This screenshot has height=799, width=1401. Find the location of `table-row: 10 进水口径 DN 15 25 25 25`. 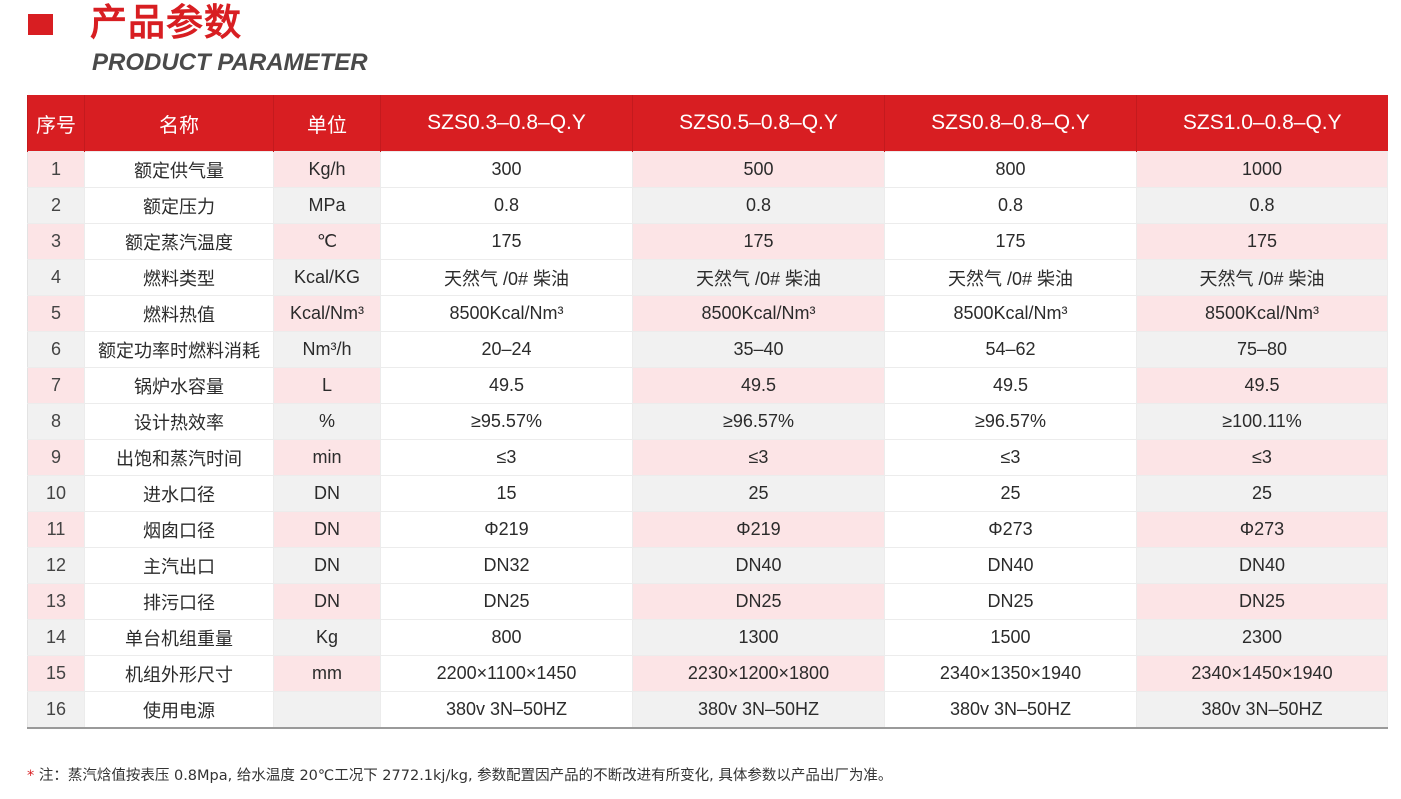

table-row: 10 进水口径 DN 15 25 25 25 is located at coordinates (707, 493).